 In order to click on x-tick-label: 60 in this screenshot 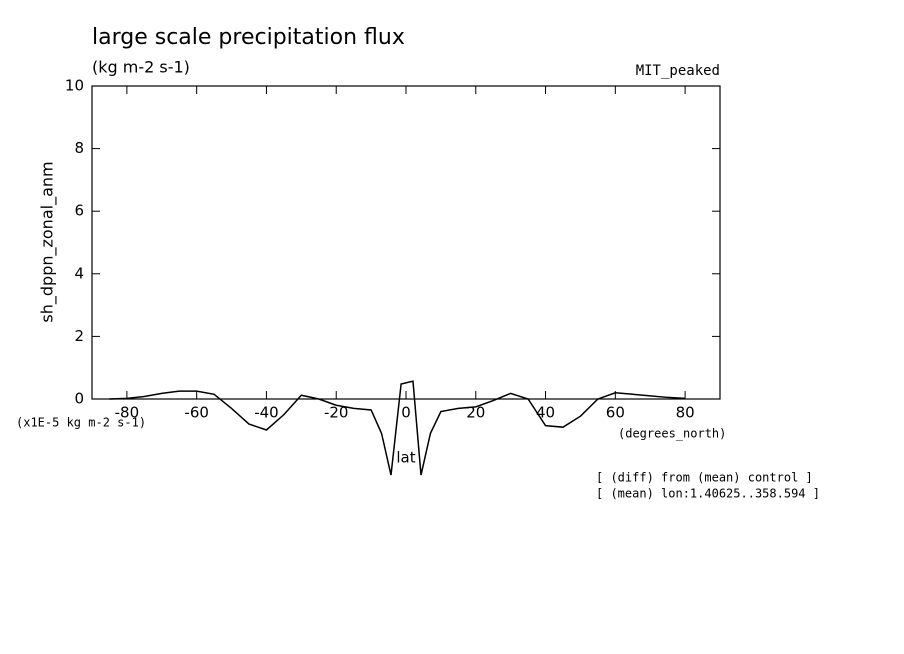, I will do `click(615, 413)`.